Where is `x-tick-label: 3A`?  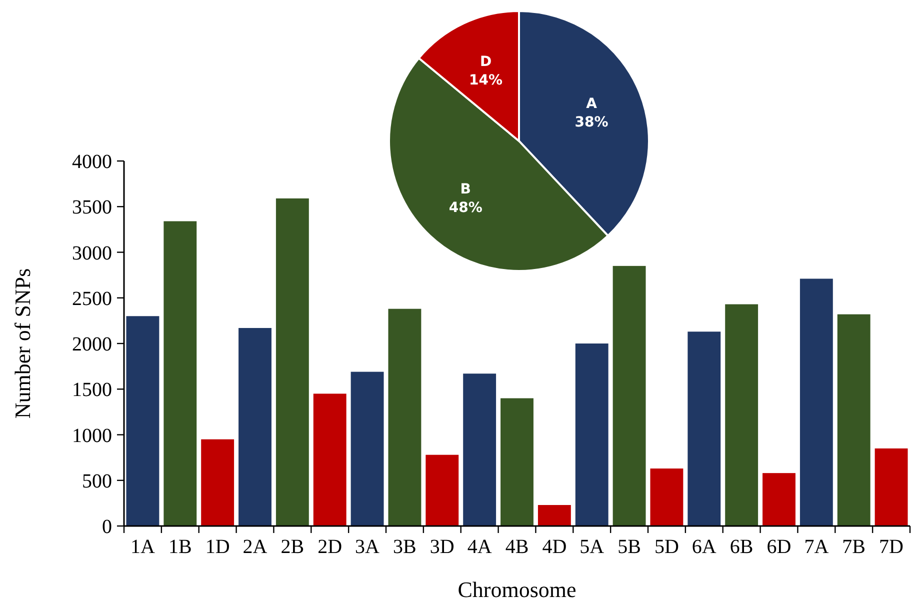 x-tick-label: 3A is located at coordinates (367, 547).